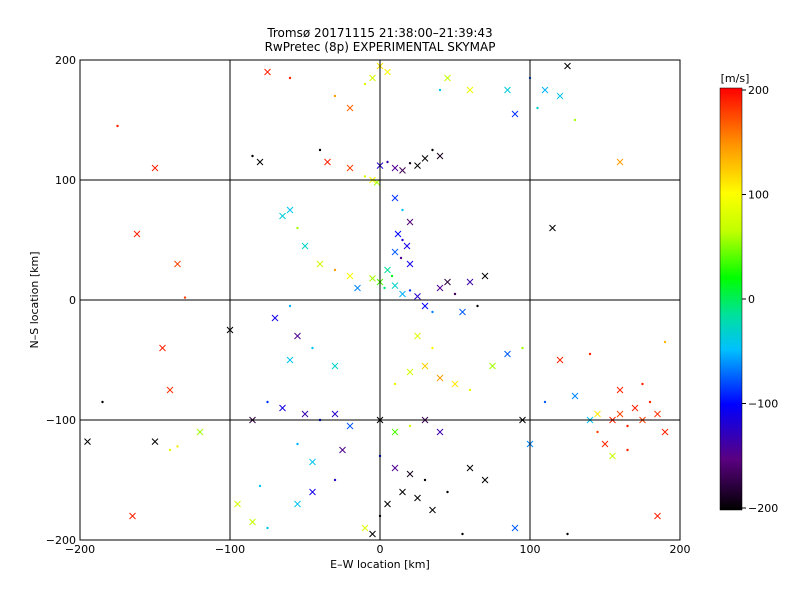 The height and width of the screenshot is (600, 800). Describe the element at coordinates (763, 508) in the screenshot. I see `colorbar-tick-label: −200` at that location.